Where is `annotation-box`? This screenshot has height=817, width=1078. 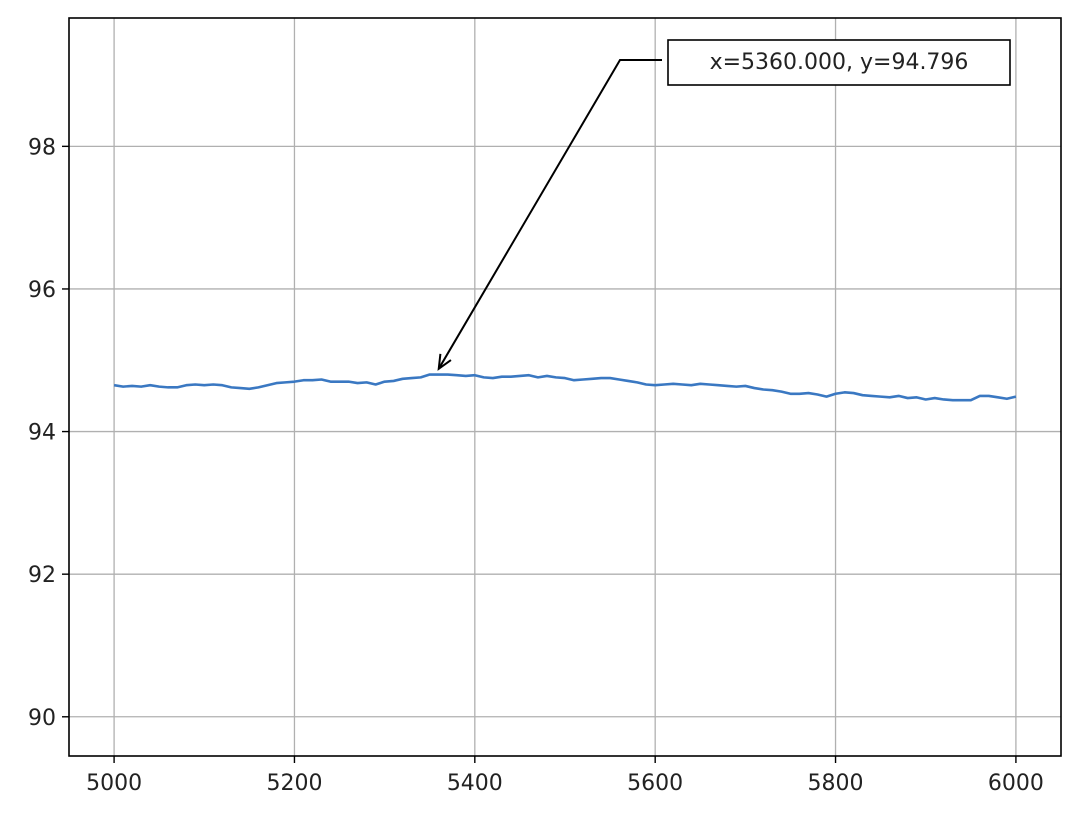 annotation-box is located at coordinates (839, 62).